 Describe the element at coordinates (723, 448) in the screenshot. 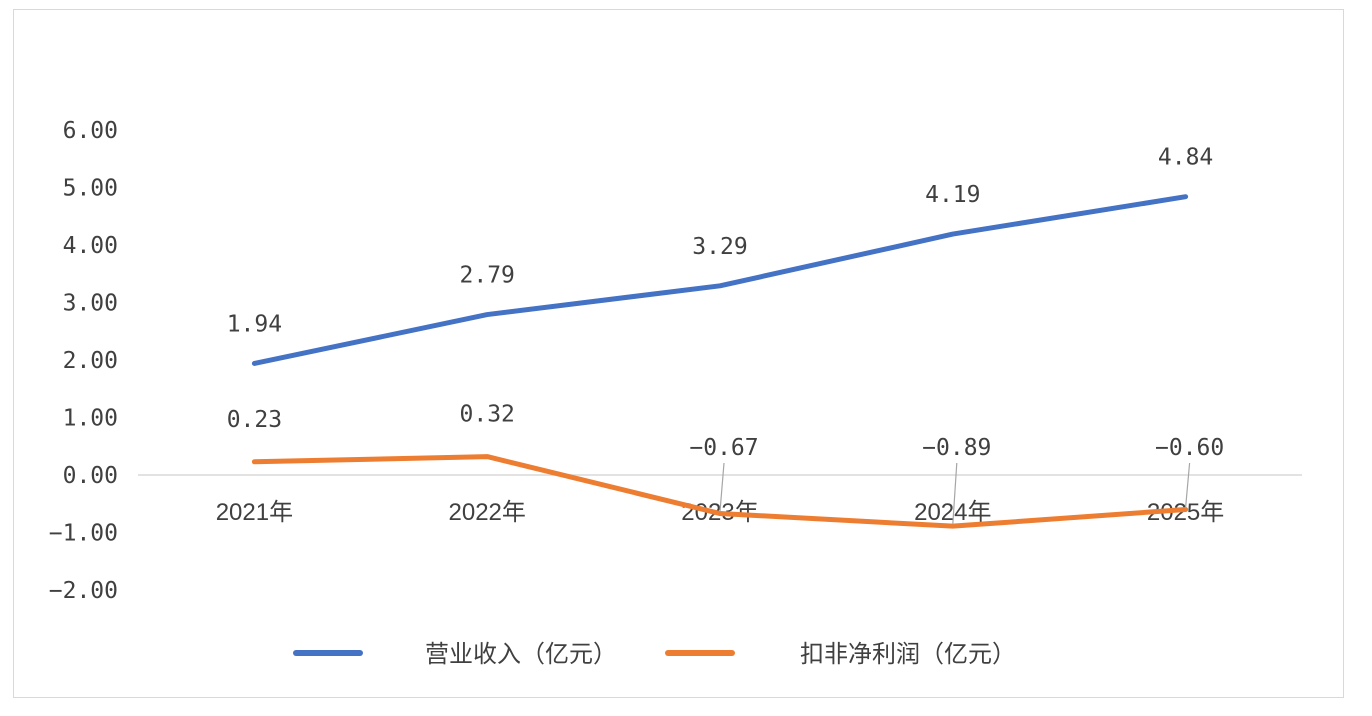

I see `data-label: −0.67` at that location.